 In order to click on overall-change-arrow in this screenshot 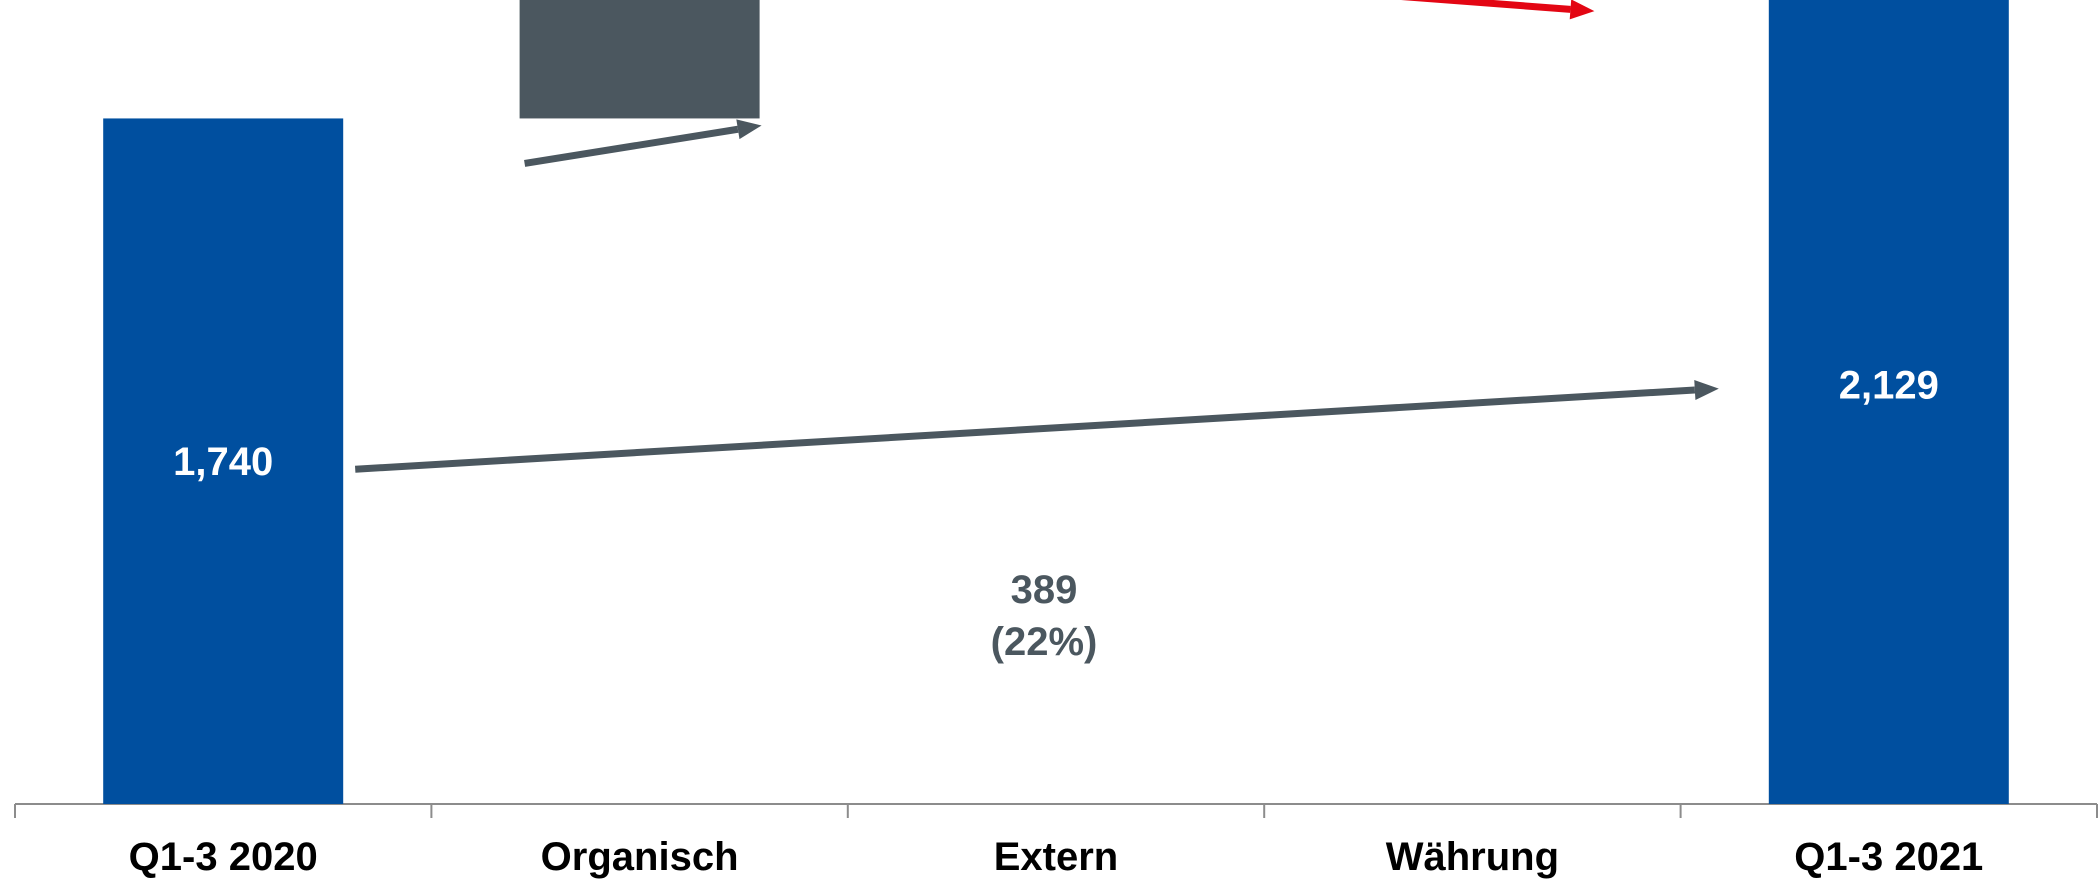, I will do `click(1036, 426)`.